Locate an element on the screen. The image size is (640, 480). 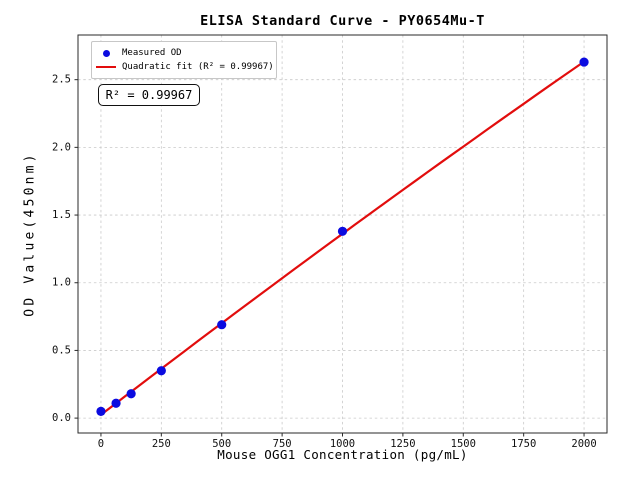
x-tick-label: 250 is located at coordinates (161, 444).